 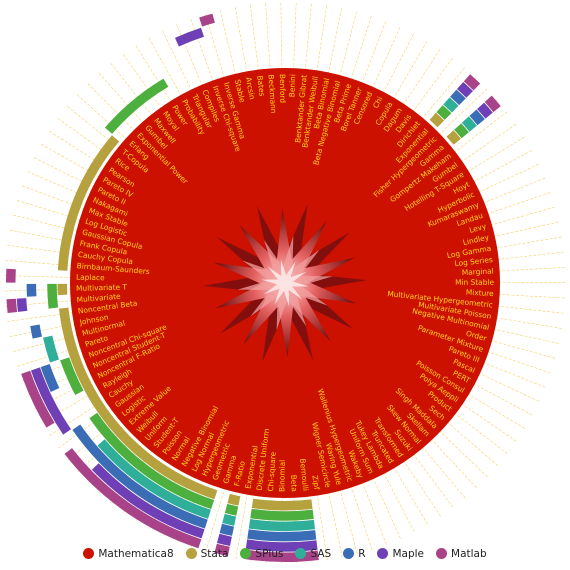 What do you see at coordinates (273, 94) in the screenshot?
I see `distribution-label: Beckmann` at bounding box center [273, 94].